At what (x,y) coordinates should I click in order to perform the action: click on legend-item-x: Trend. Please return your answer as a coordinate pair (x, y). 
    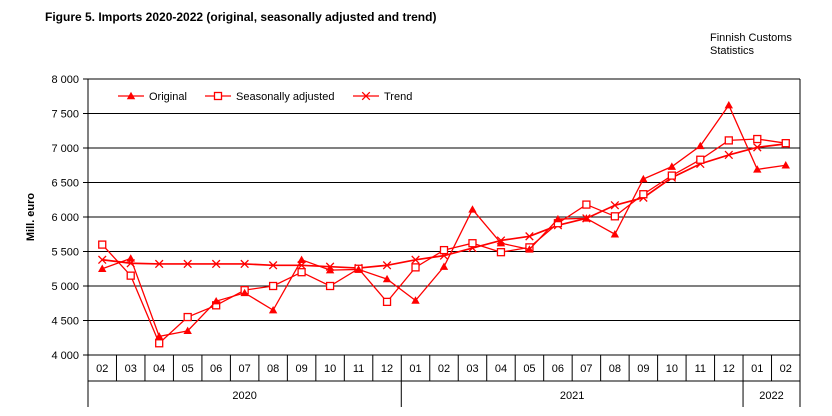
    Looking at the image, I should click on (382, 97).